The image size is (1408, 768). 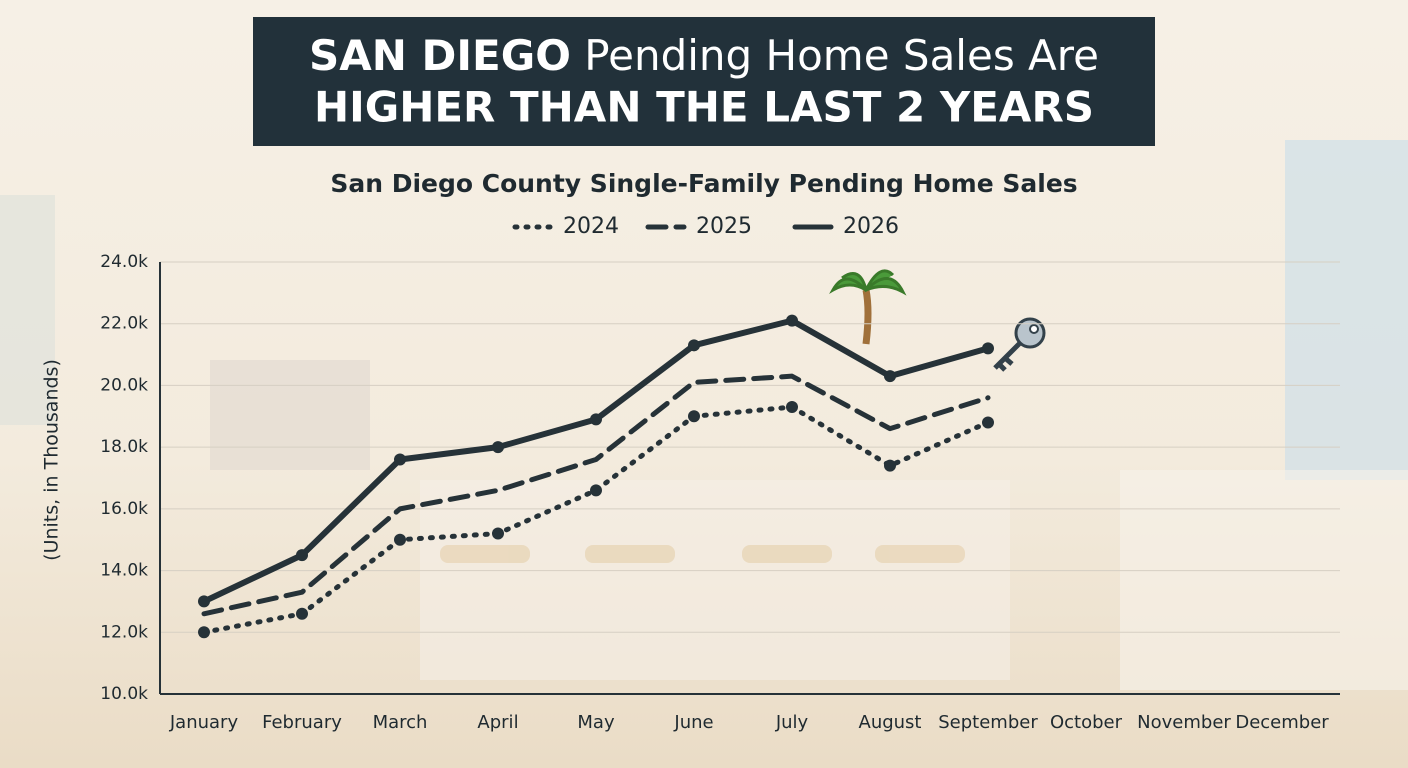 I want to click on x-tick-label: September, so click(x=988, y=722).